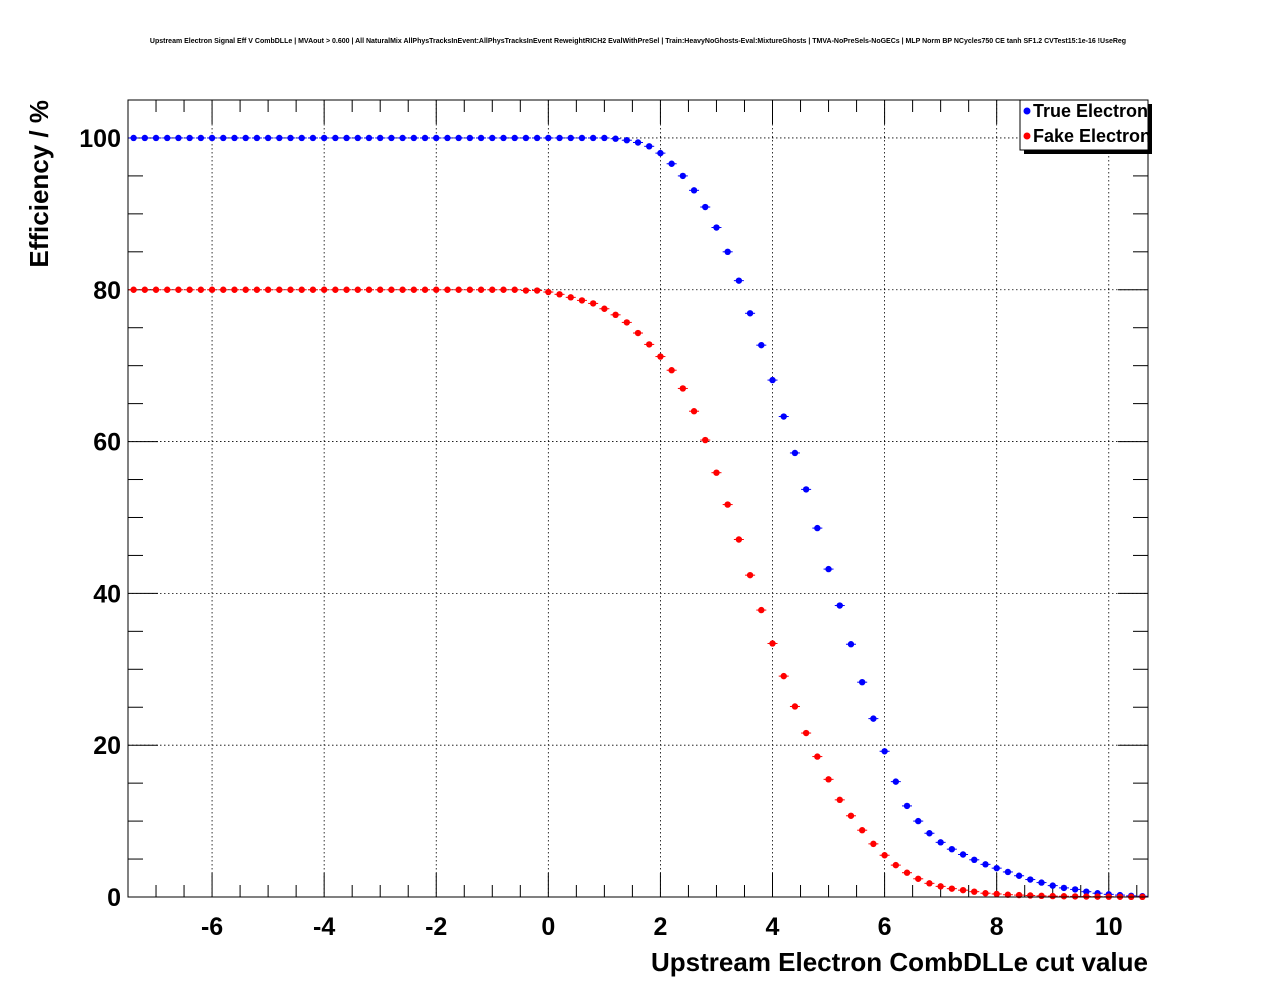 Image resolution: width=1276 pixels, height=996 pixels. Describe the element at coordinates (107, 746) in the screenshot. I see `y-tick-label: 20` at that location.